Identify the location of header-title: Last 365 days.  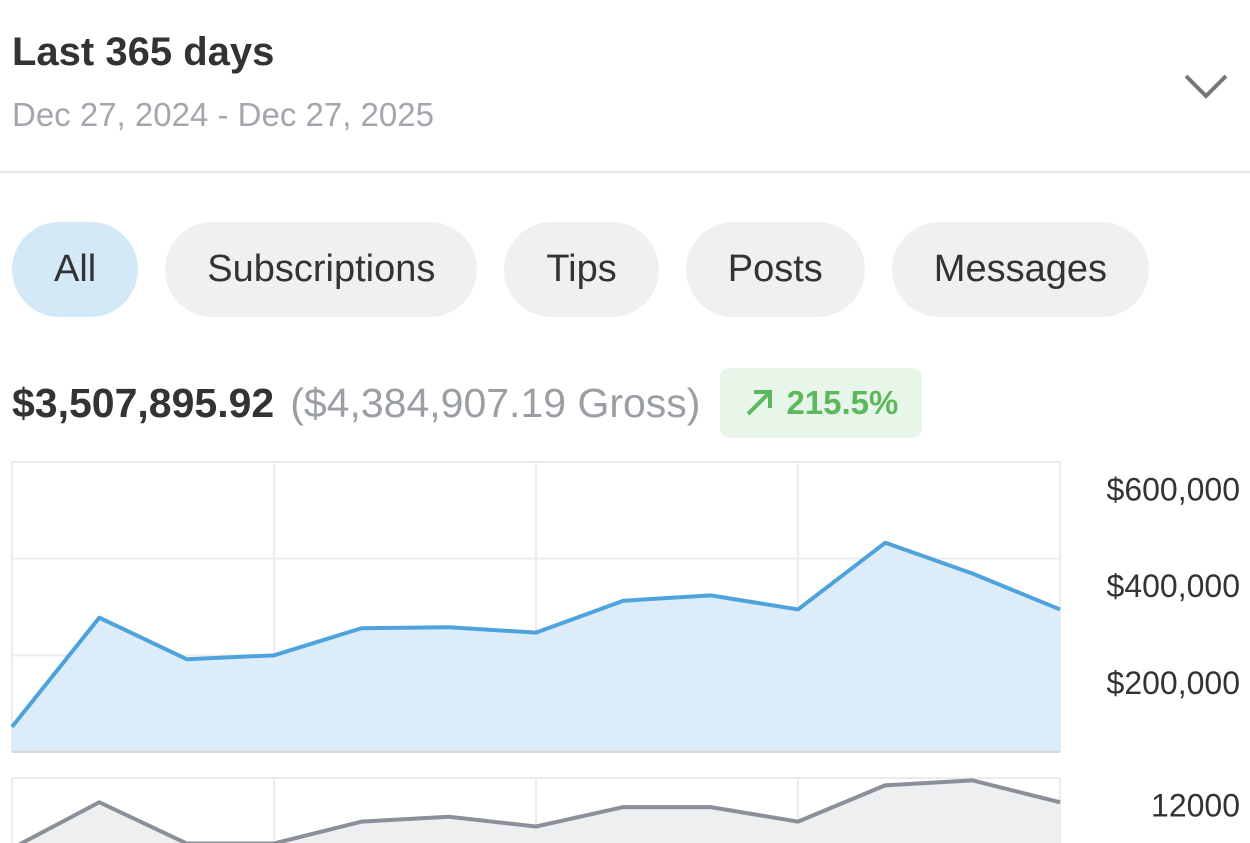
(143, 52).